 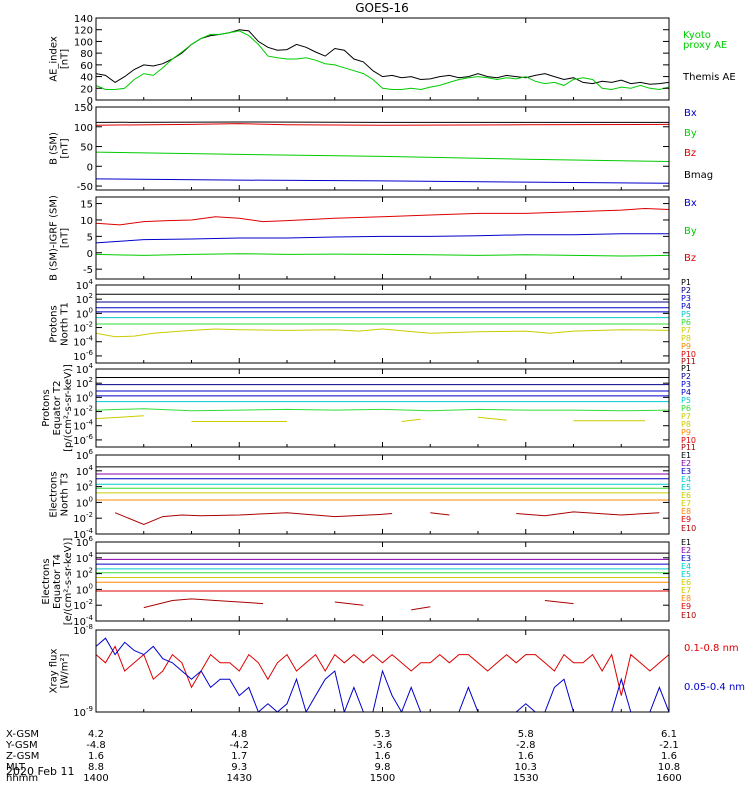 What do you see at coordinates (83, 426) in the screenshot?
I see `y-tick-label: 10-4` at bounding box center [83, 426].